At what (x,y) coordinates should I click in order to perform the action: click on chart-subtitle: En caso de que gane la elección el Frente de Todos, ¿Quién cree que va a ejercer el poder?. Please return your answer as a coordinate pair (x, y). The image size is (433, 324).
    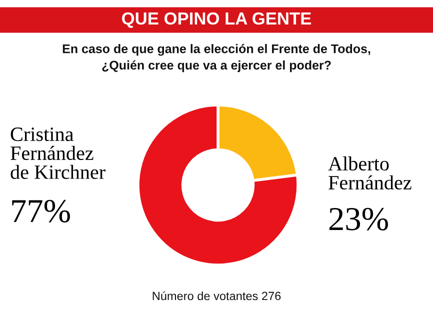
    Looking at the image, I should click on (216, 58).